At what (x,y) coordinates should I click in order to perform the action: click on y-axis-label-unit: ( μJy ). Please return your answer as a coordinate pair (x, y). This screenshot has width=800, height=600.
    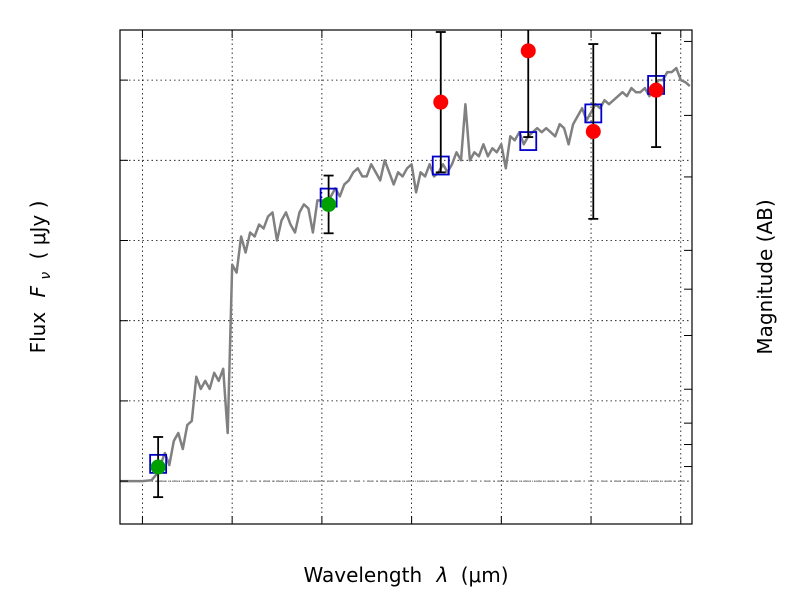
    Looking at the image, I should click on (38, 230).